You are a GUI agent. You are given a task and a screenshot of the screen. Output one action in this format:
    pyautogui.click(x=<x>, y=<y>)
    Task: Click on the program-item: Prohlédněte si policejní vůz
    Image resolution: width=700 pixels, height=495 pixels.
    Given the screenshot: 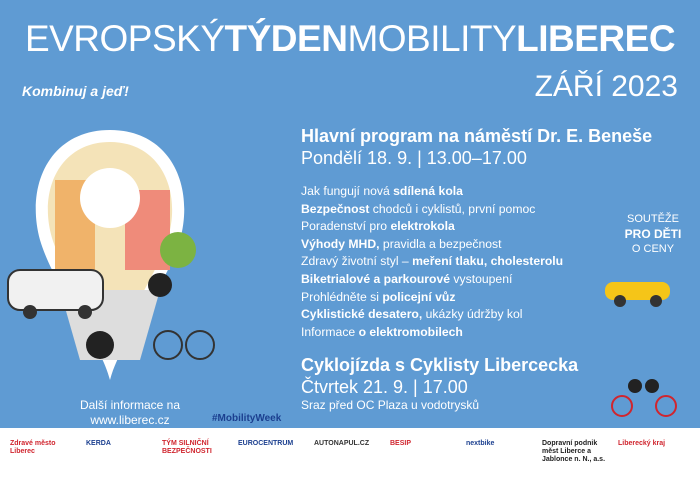 What is the action you would take?
    pyautogui.click(x=378, y=296)
    